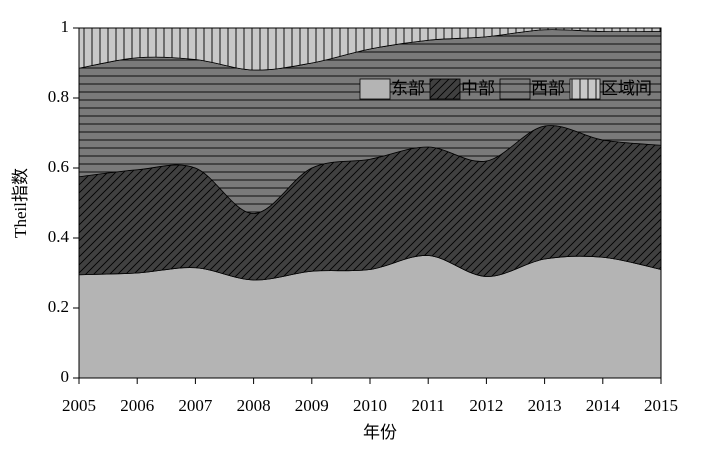 This screenshot has height=451, width=709. I want to click on x-tick-label: 2010, so click(370, 405).